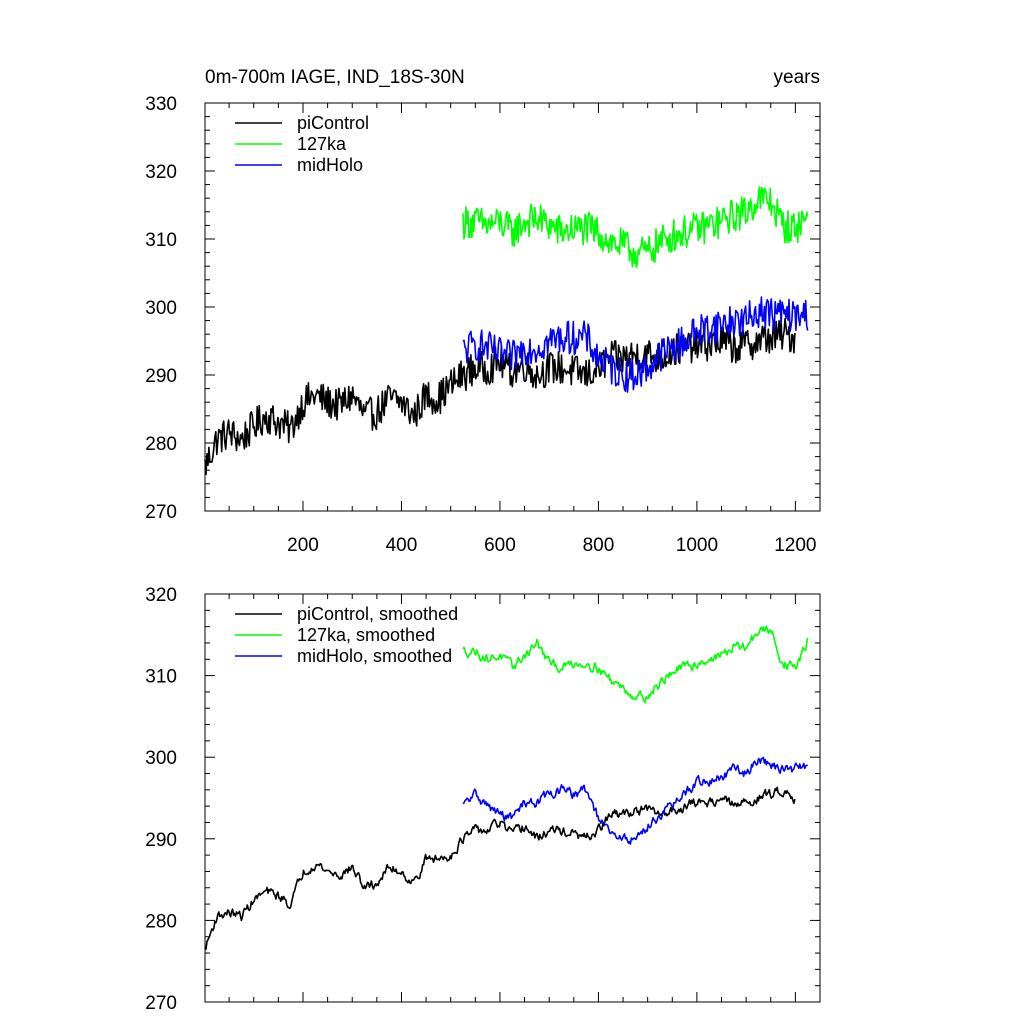 The height and width of the screenshot is (1024, 1024). Describe the element at coordinates (599, 545) in the screenshot. I see `x-tick-label: 800` at that location.